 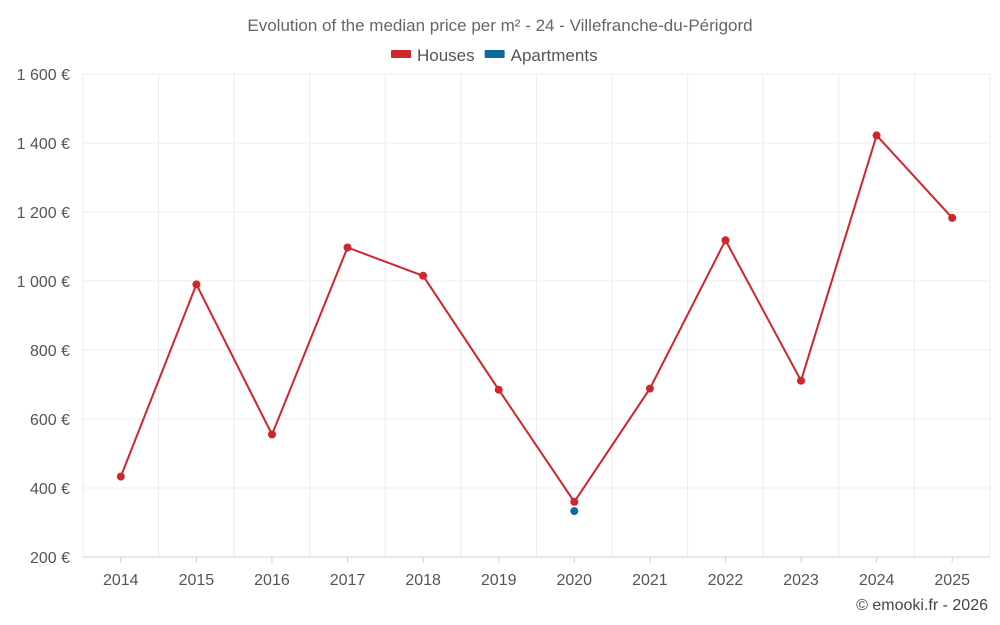 I want to click on legend-item-apartments: Apartments, so click(x=541, y=55).